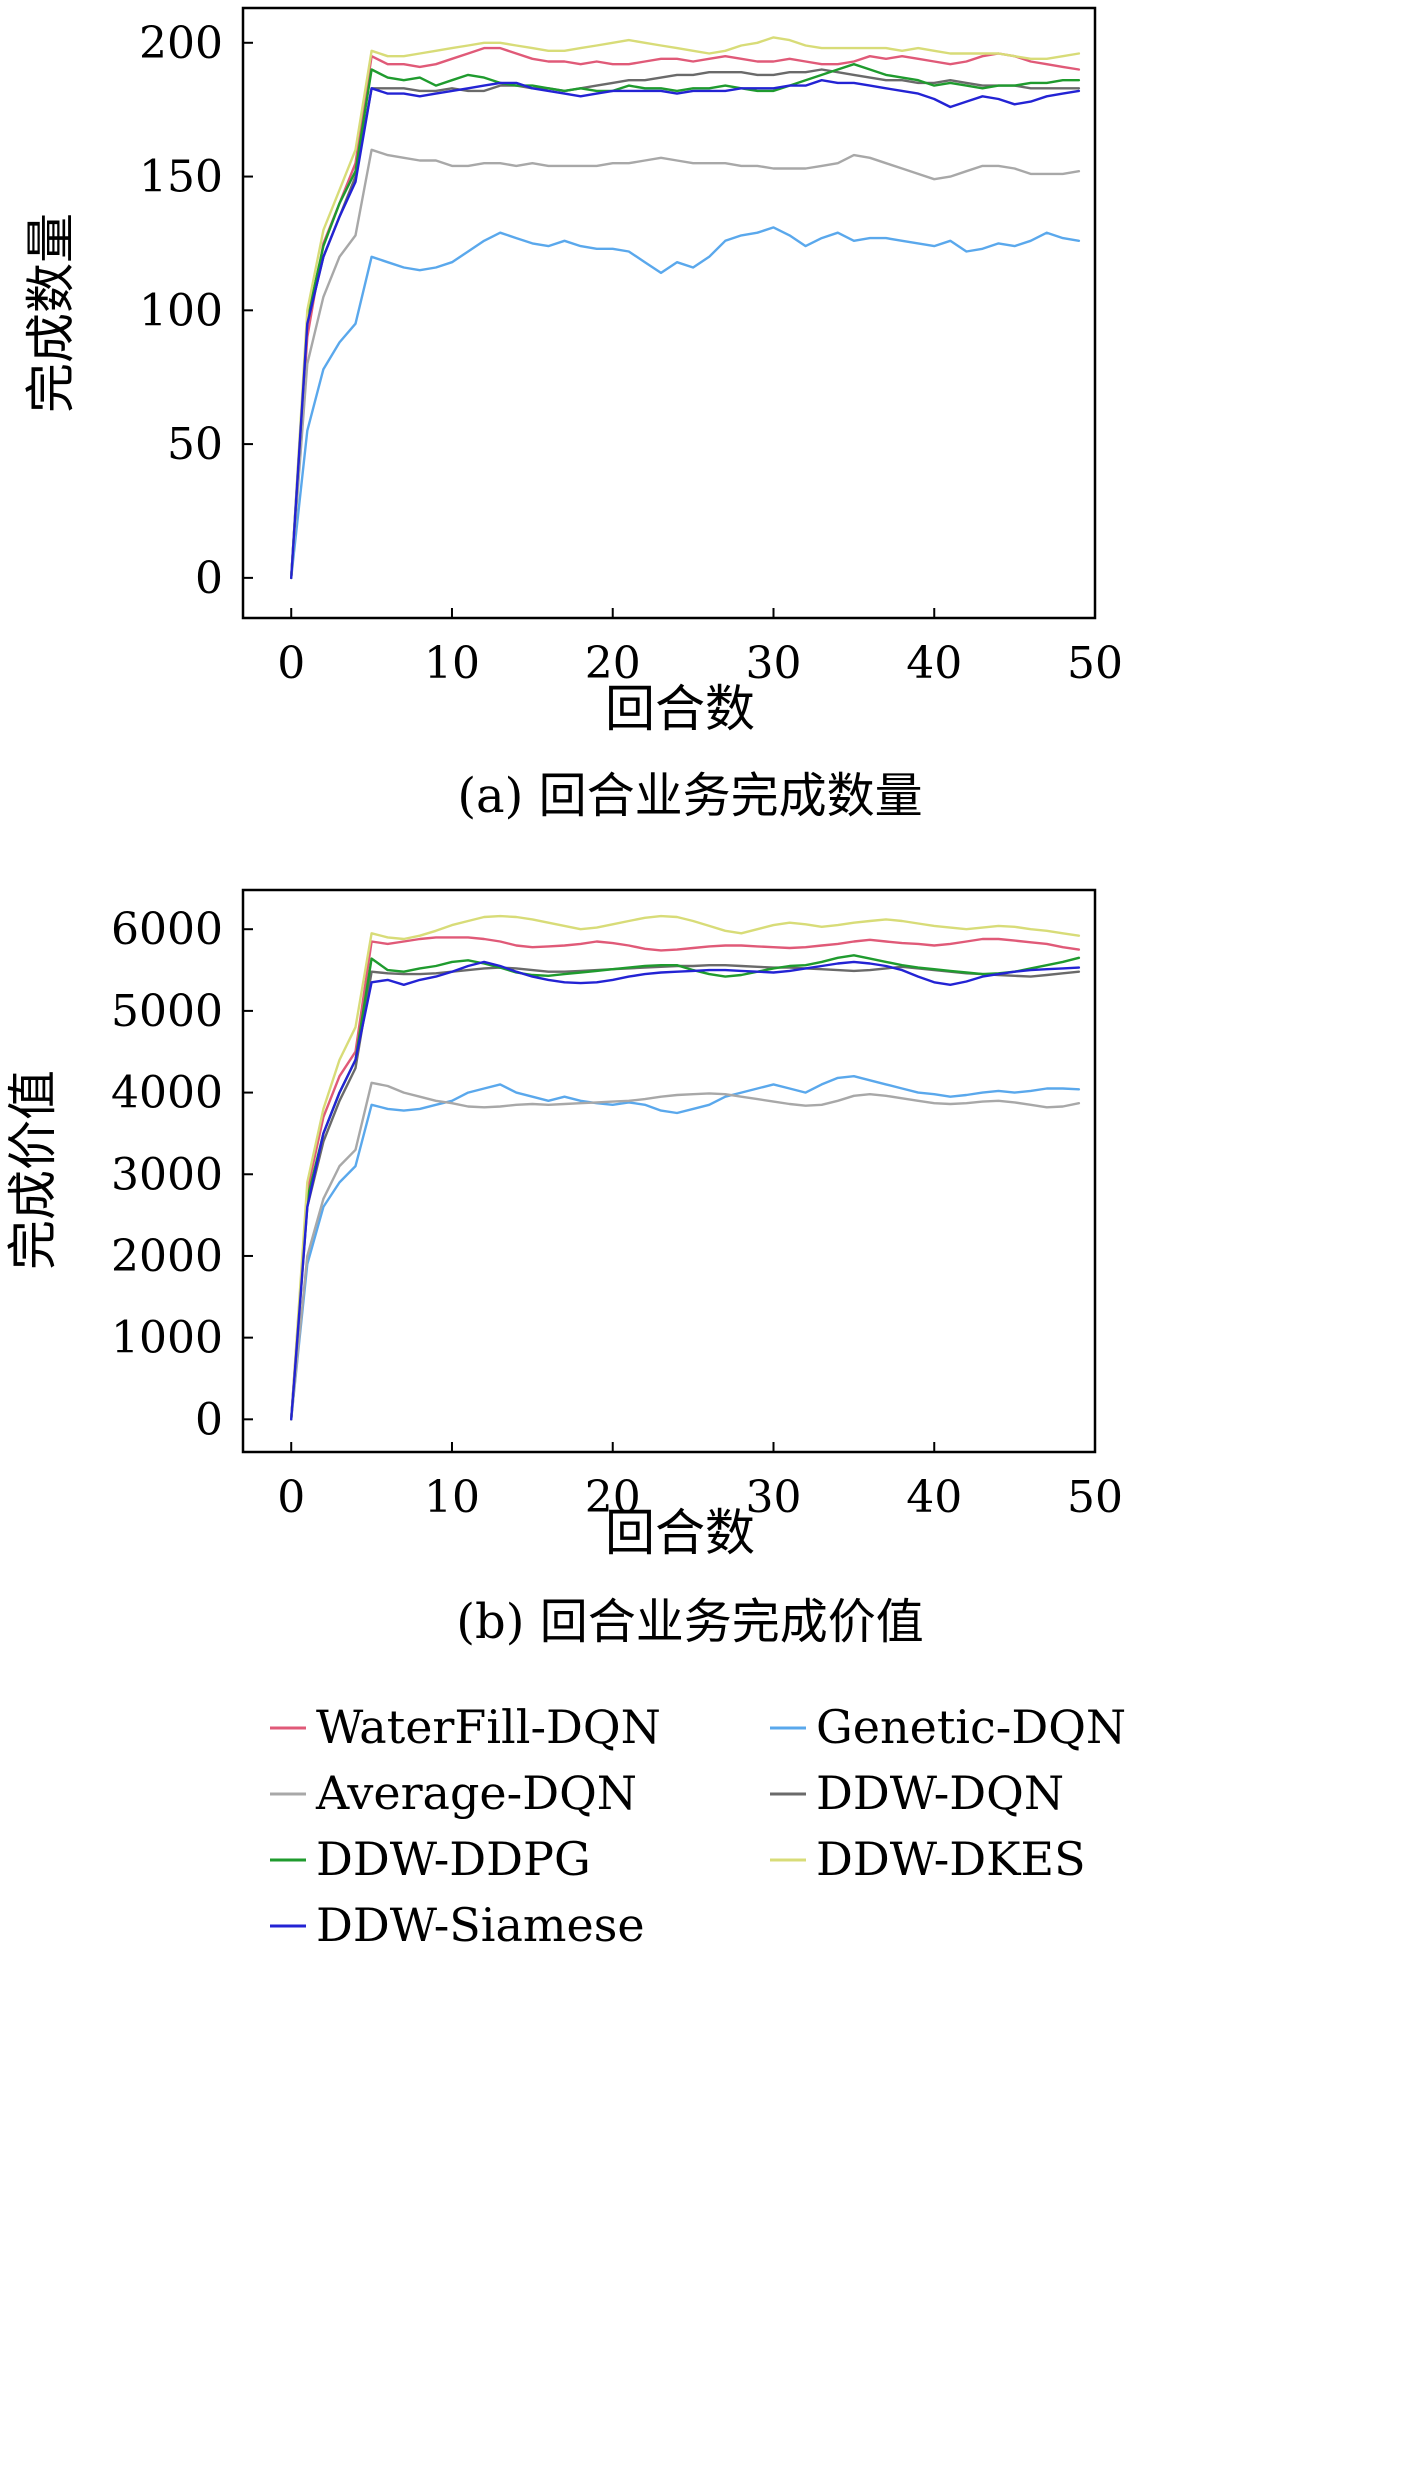 The image size is (1417, 2484). I want to click on chart-b-line-ddw-dkes, so click(685, 1167).